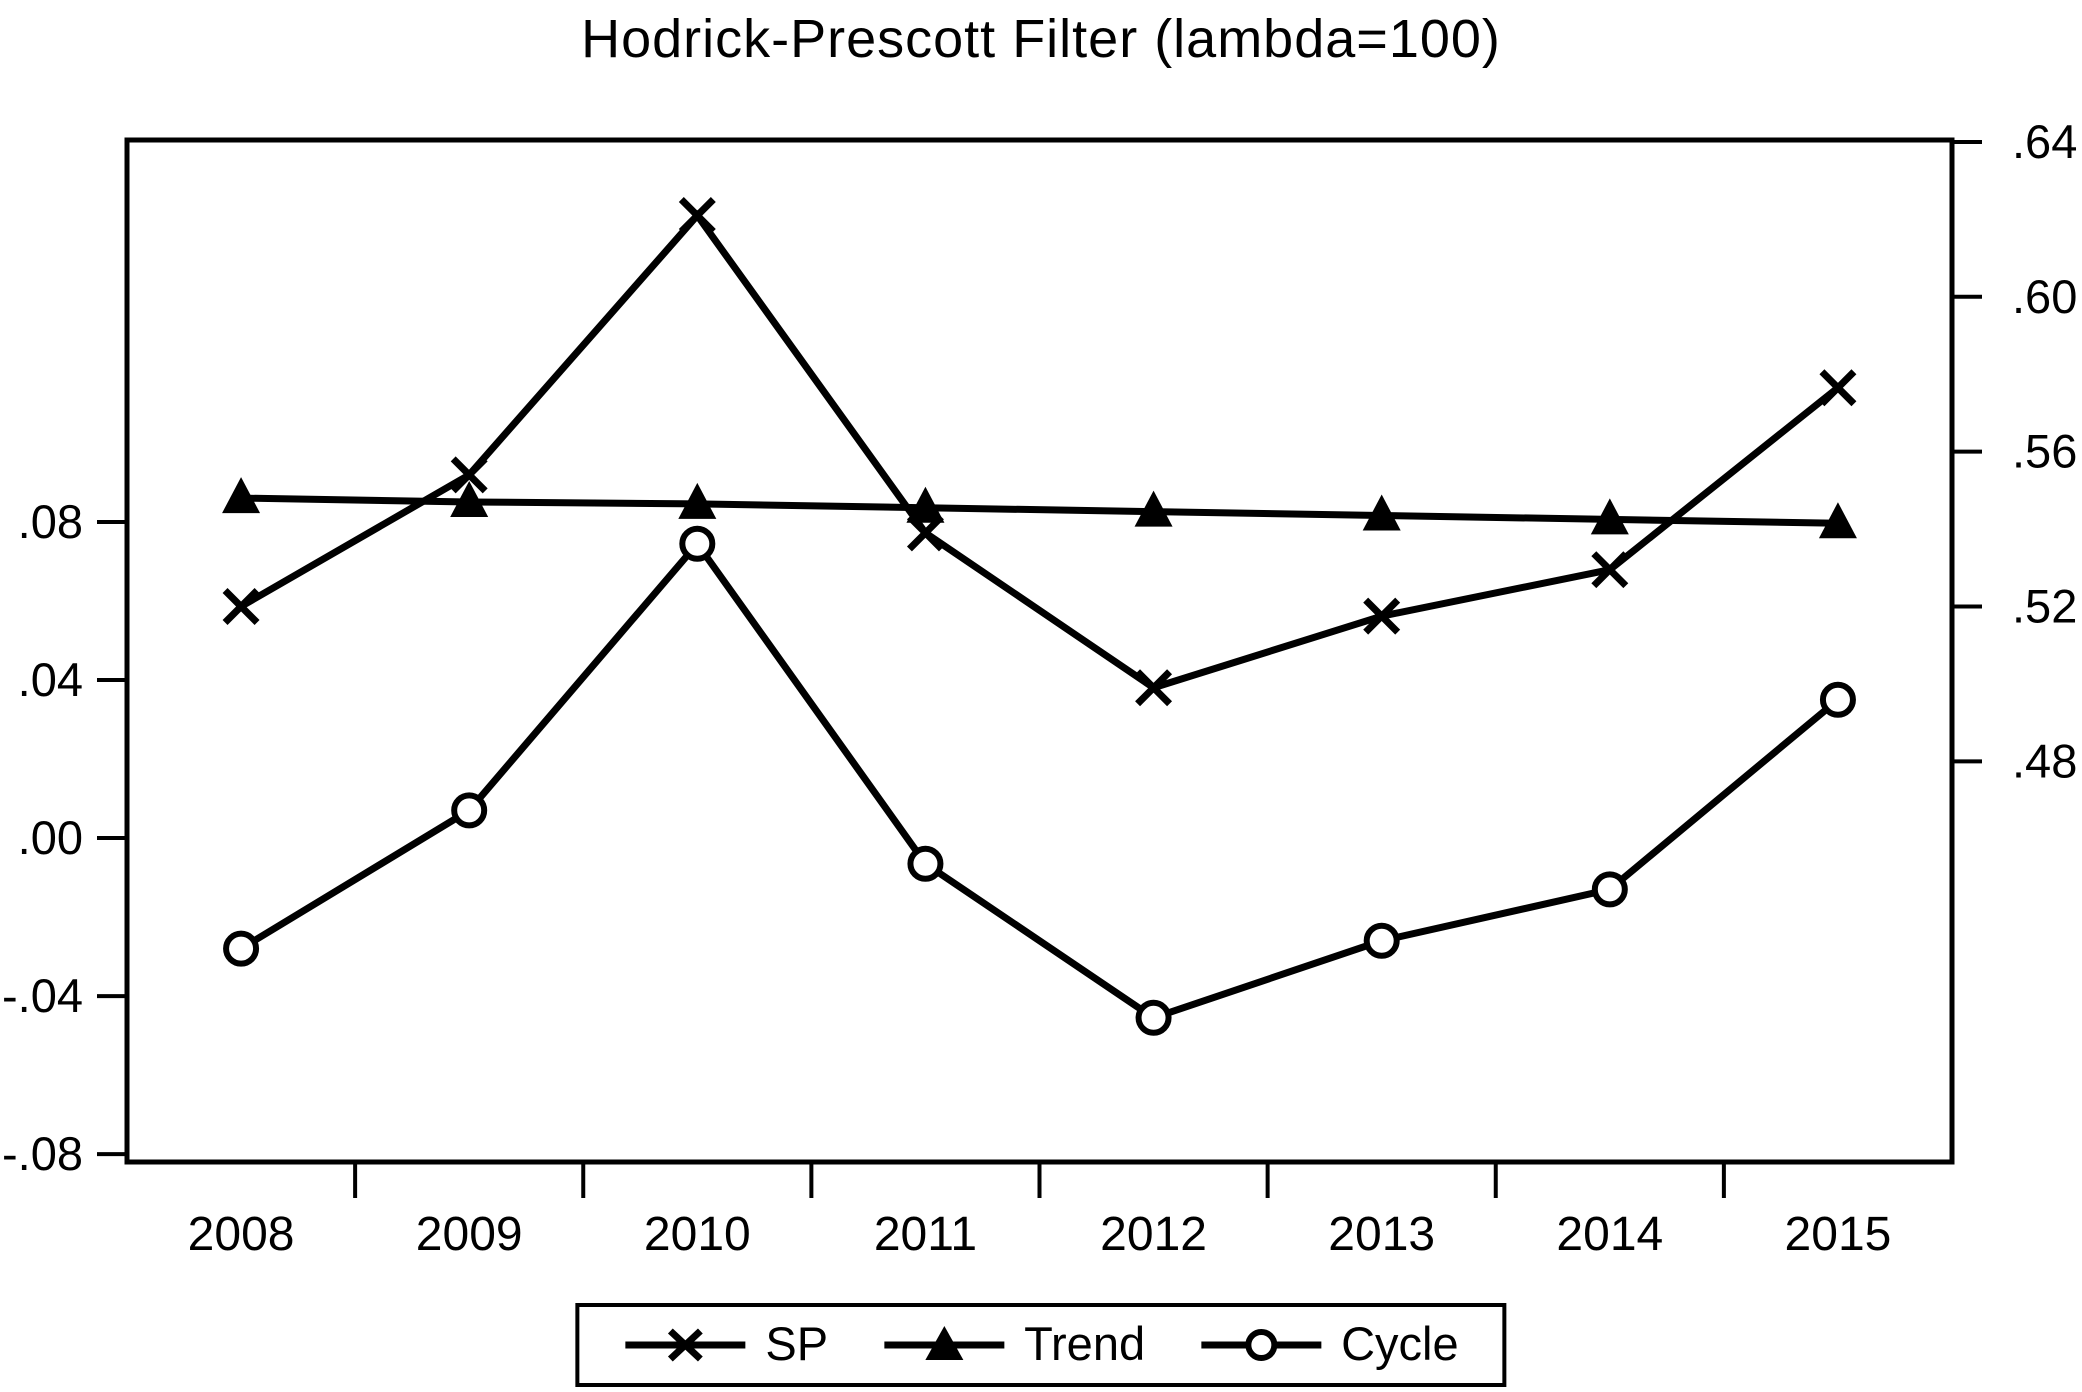 This screenshot has height=1392, width=2082. I want to click on legend-box: SP Trend Cycle, so click(1041, 1345).